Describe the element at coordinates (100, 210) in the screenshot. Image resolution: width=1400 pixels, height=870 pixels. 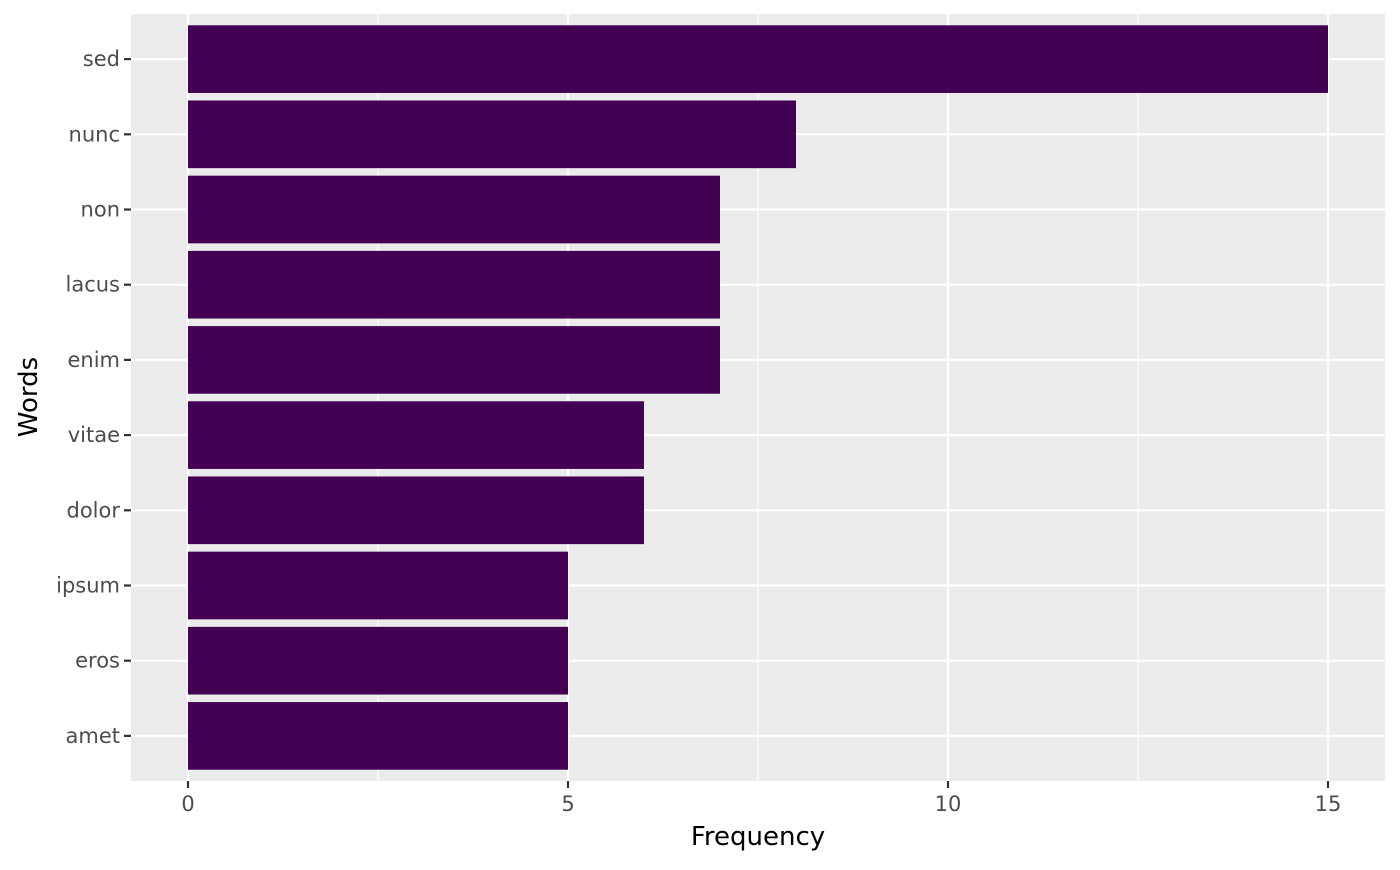
I see `y-tick-label: non` at that location.